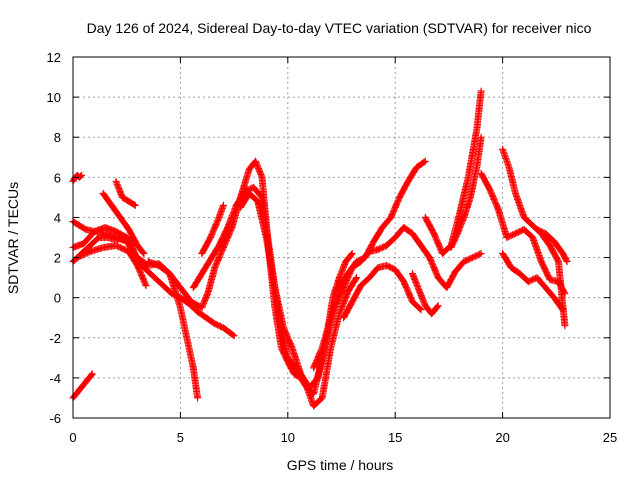 Image resolution: width=640 pixels, height=480 pixels. I want to click on series-arc-t, so click(533, 281).